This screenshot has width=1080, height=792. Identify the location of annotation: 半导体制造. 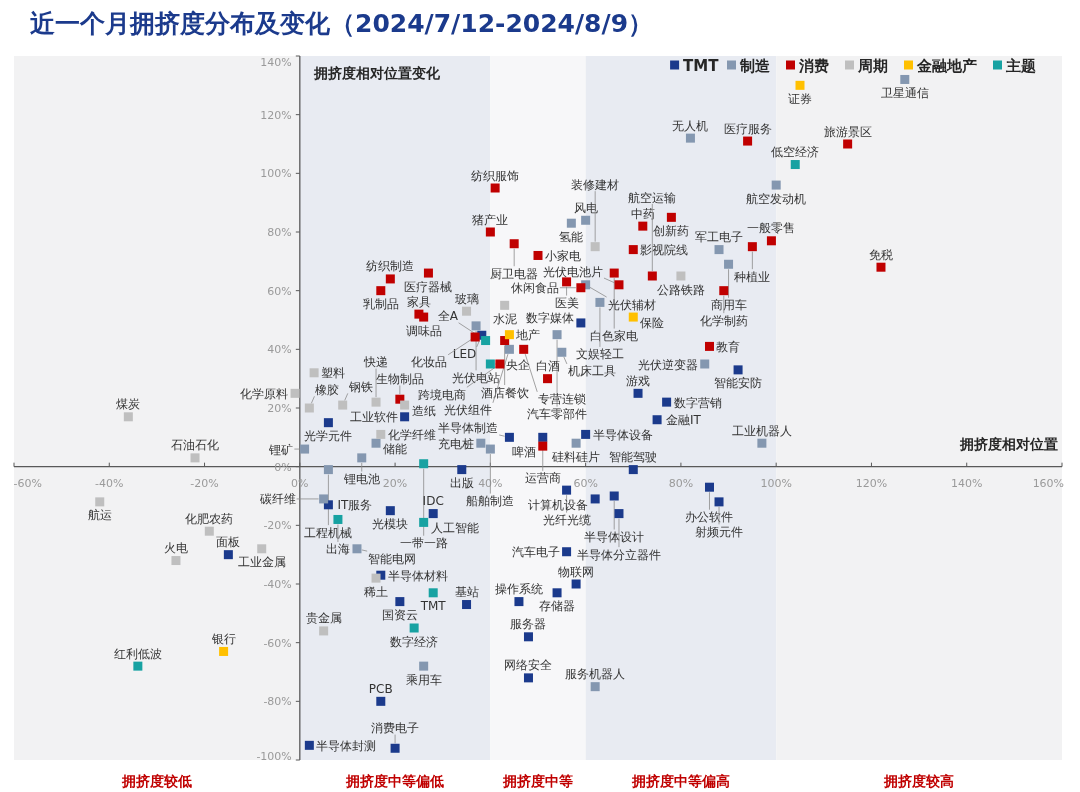
(468, 428).